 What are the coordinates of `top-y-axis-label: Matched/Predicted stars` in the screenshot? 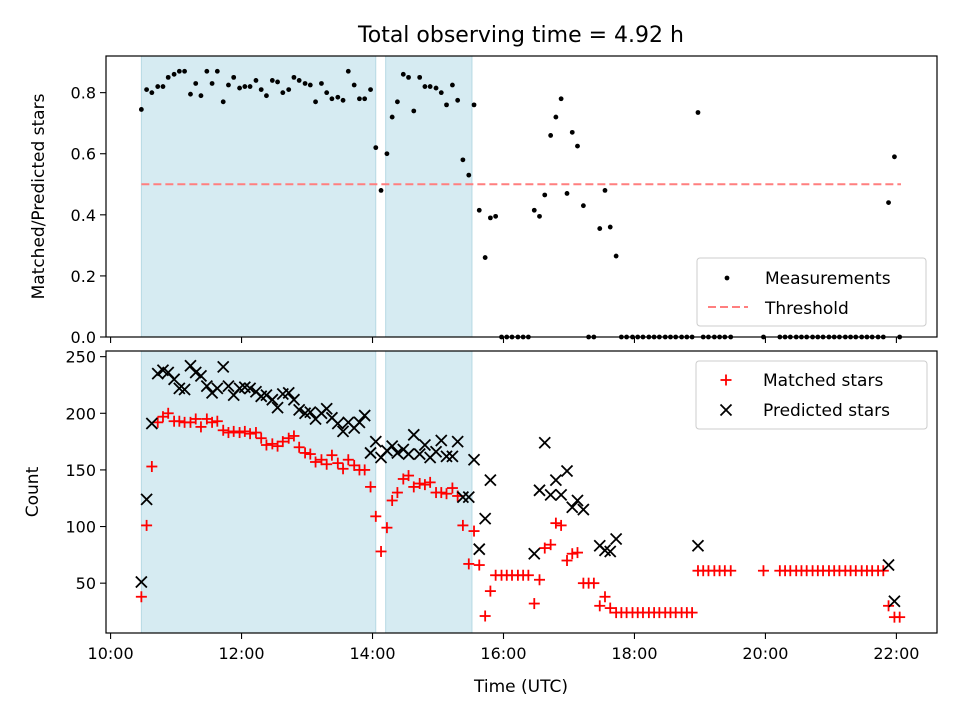 It's located at (39, 196).